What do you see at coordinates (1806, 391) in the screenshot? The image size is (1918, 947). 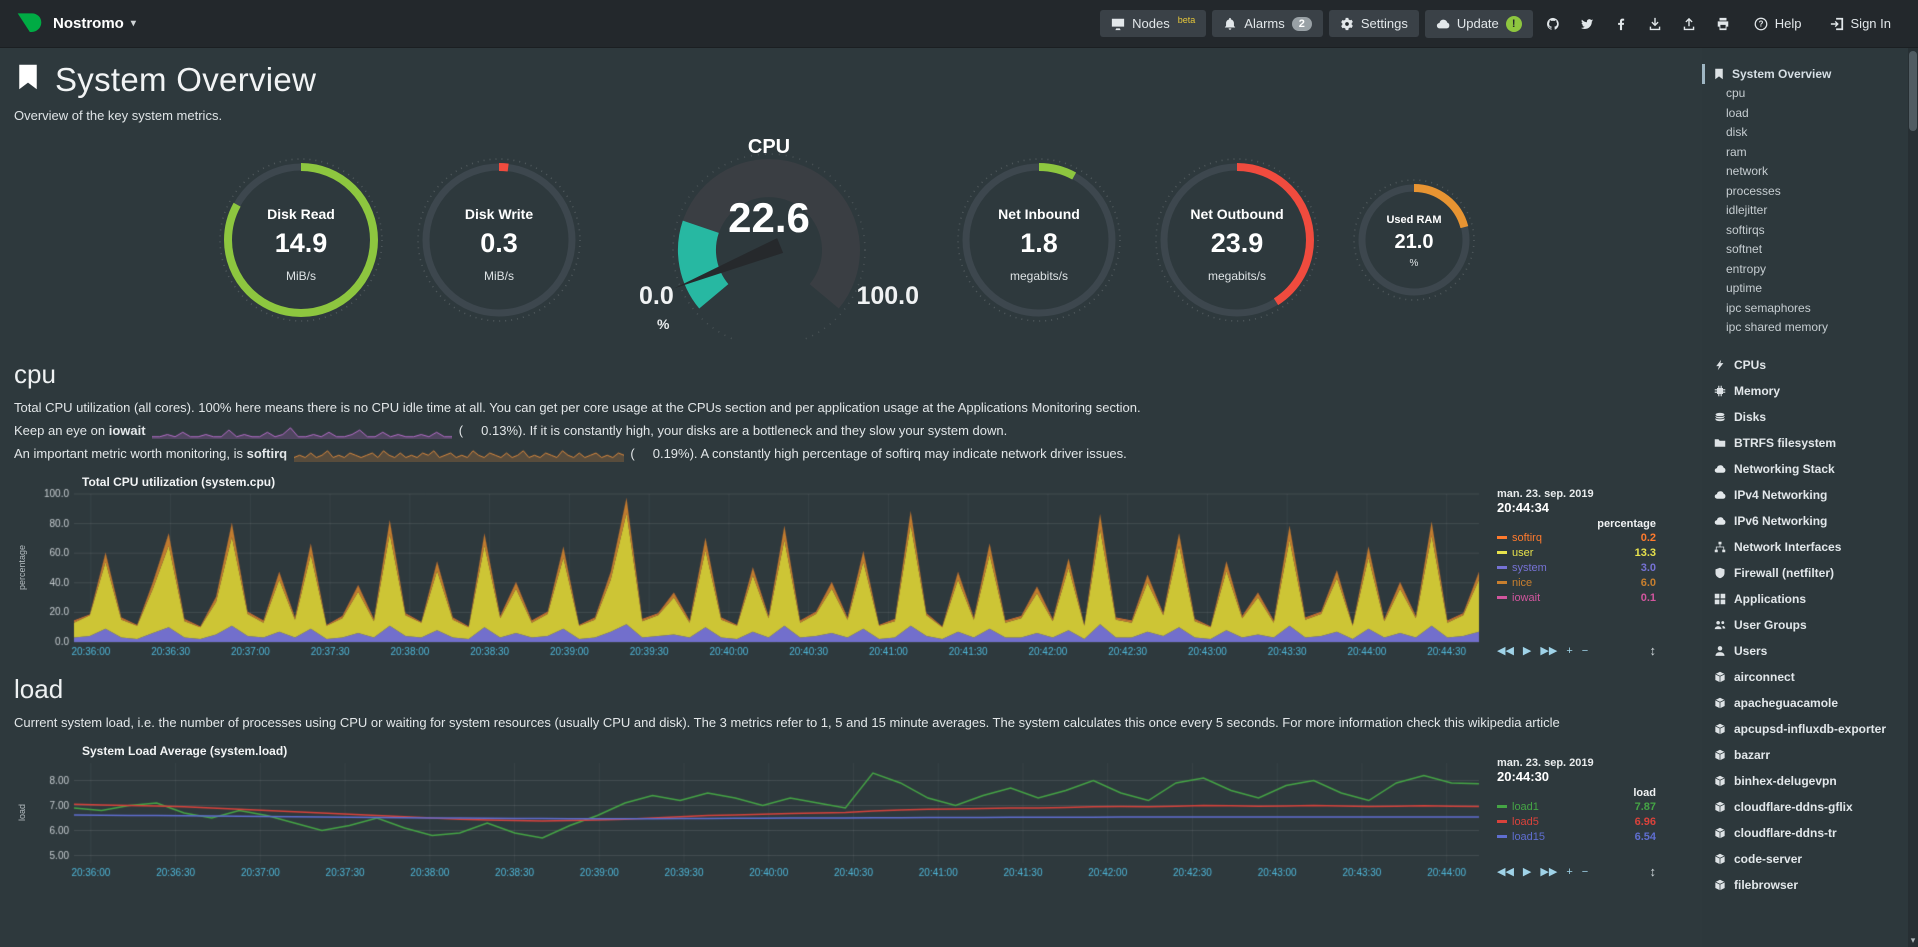 I see `sidebar-item-memory: Memory` at bounding box center [1806, 391].